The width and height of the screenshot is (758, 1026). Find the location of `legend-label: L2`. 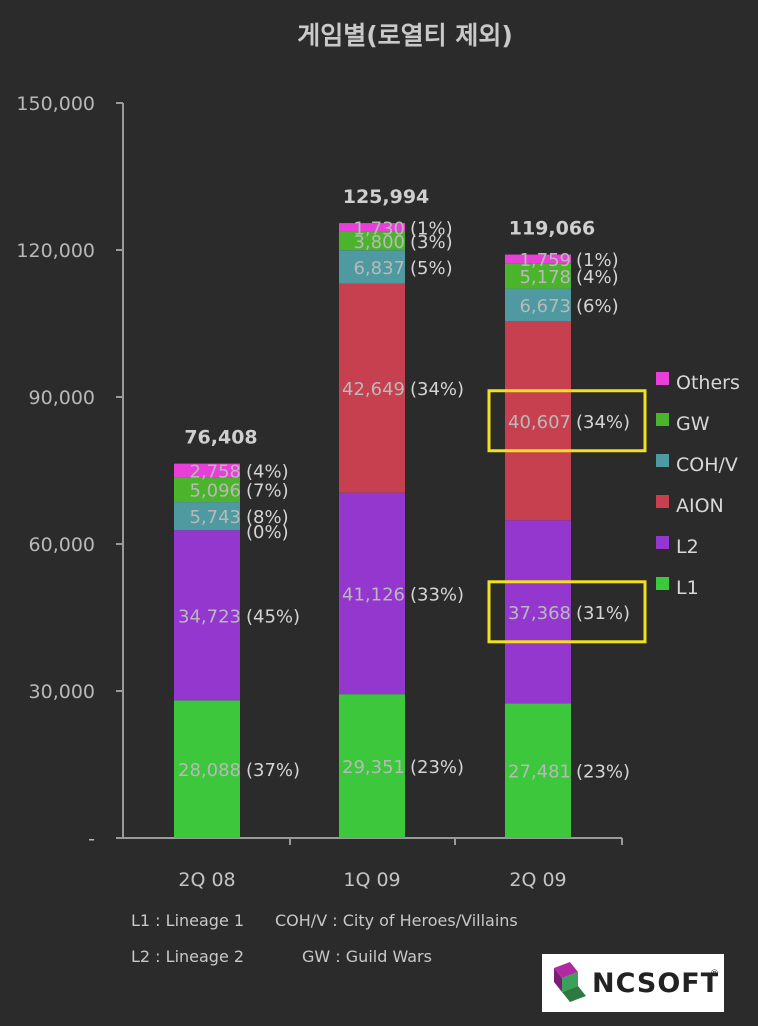

legend-label: L2 is located at coordinates (687, 547).